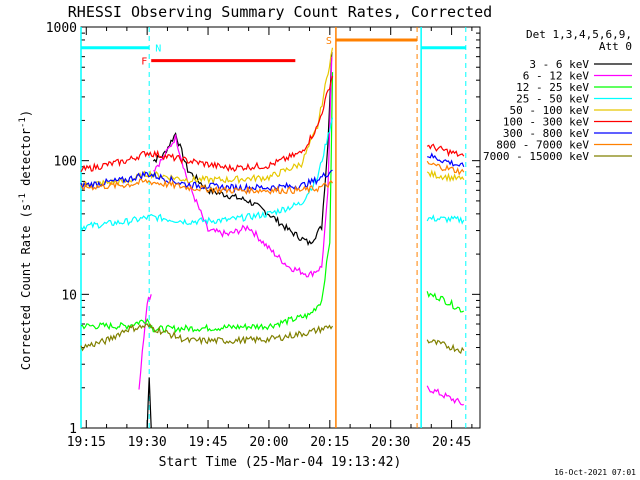 The width and height of the screenshot is (640, 480). Describe the element at coordinates (268, 442) in the screenshot. I see `x-tick-label-2000: 20:00` at that location.